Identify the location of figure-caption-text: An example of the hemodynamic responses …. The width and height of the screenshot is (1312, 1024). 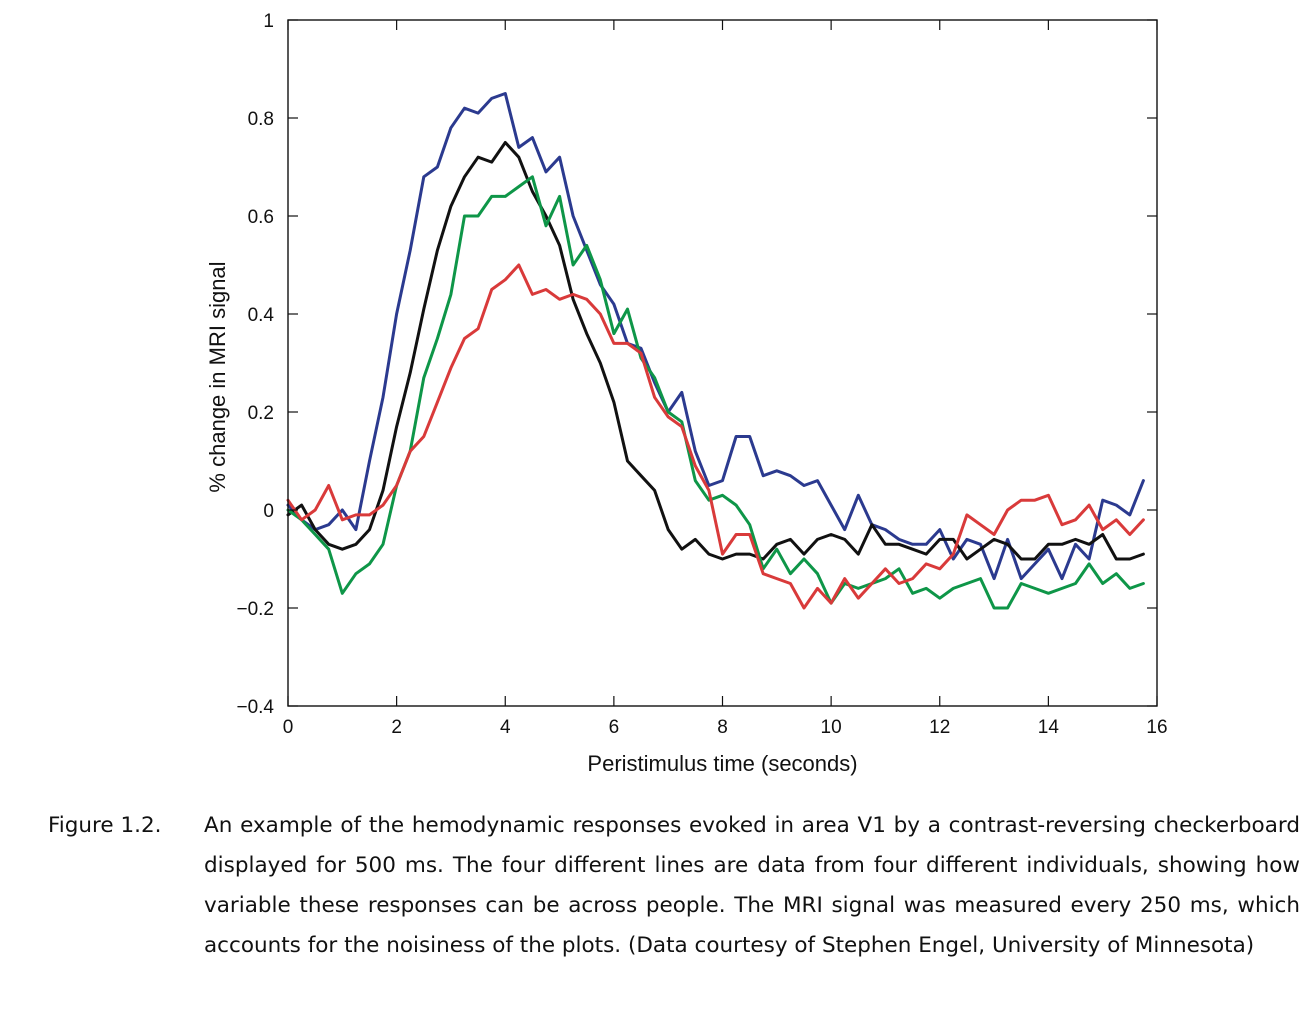
(752, 885).